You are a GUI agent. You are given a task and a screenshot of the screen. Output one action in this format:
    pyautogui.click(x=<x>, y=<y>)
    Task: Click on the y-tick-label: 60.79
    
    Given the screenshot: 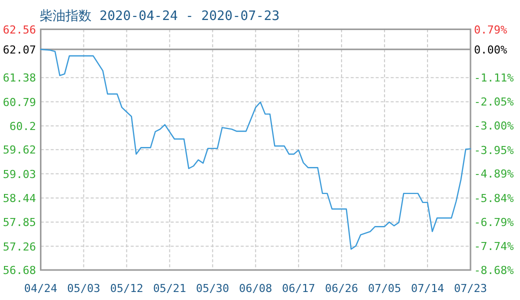 What is the action you would take?
    pyautogui.click(x=19, y=102)
    